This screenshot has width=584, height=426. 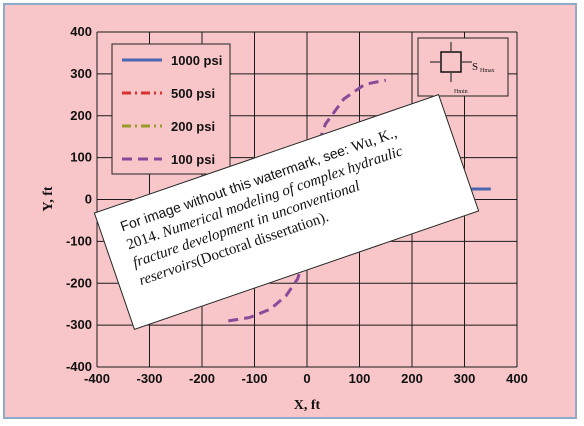 What do you see at coordinates (81, 73) in the screenshot?
I see `y-tick-label: 300` at bounding box center [81, 73].